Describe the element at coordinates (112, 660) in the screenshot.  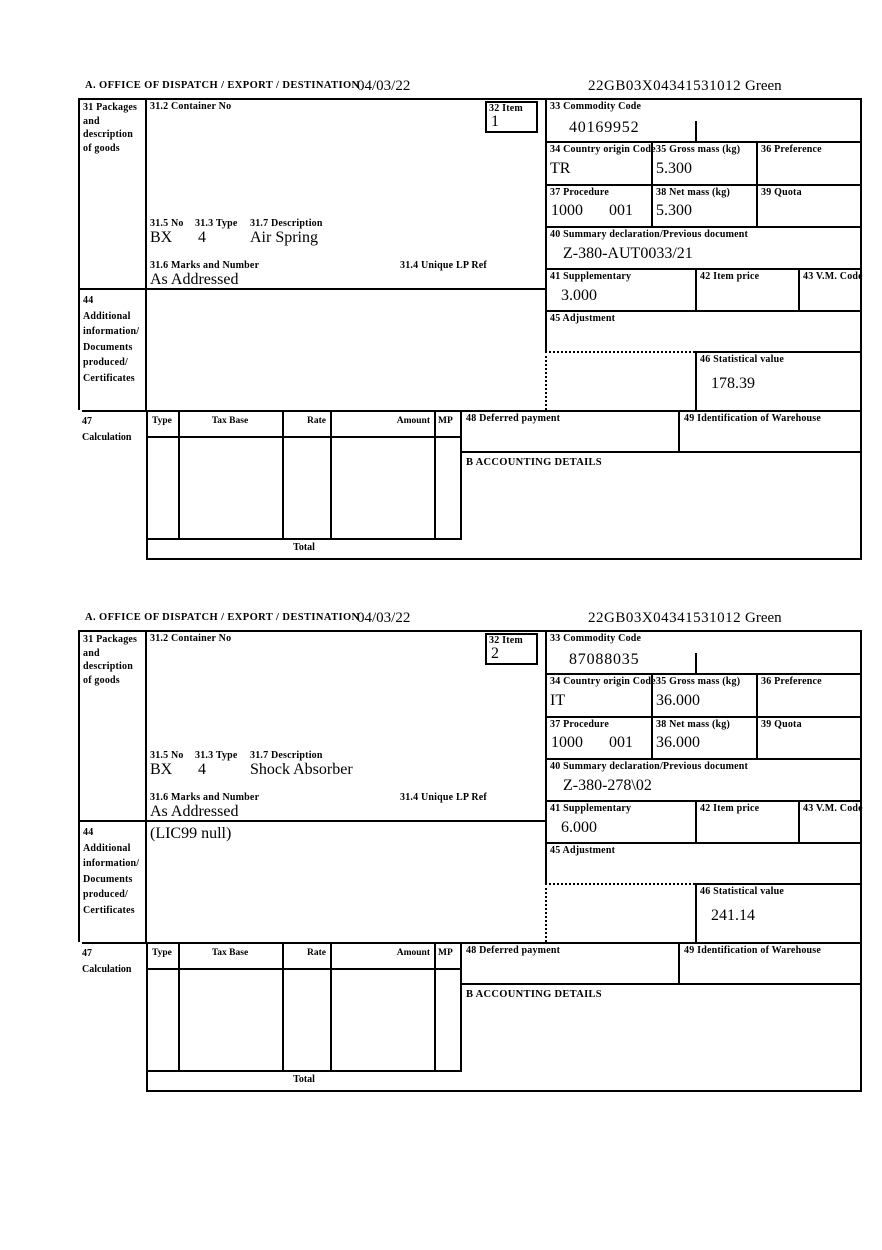
I see `box31-label: 31 Packages and description of goods` at that location.